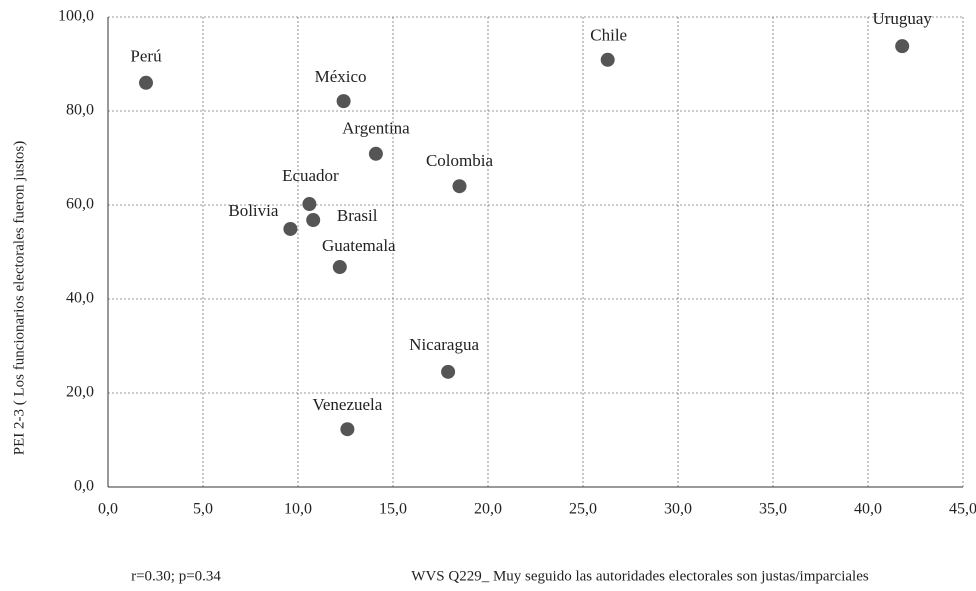 This screenshot has width=976, height=591. What do you see at coordinates (608, 35) in the screenshot?
I see `point-label: Chile` at bounding box center [608, 35].